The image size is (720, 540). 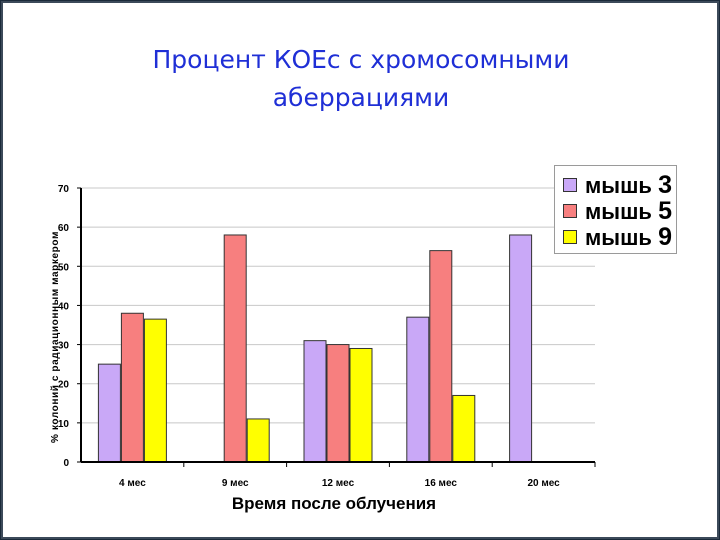 I want to click on slide-title: Процент КОЕс с хромосомными аберрациями, so click(x=360, y=79).